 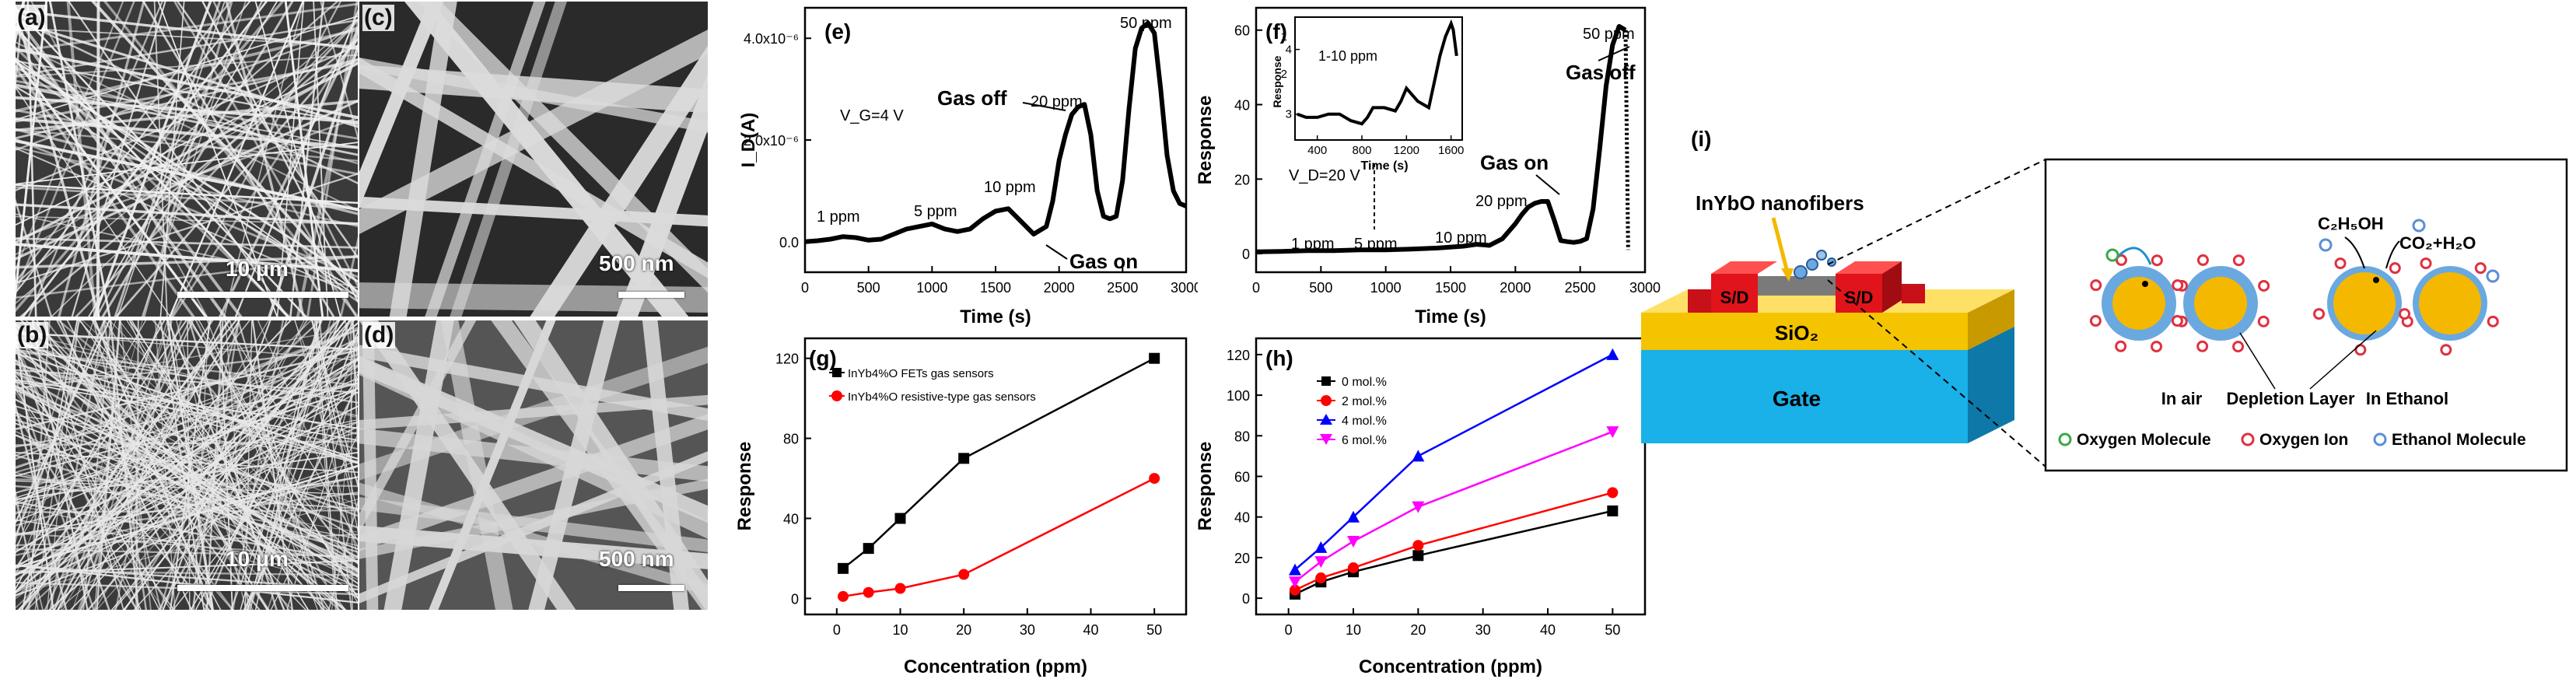 I want to click on series-h-3-line, so click(x=1454, y=507).